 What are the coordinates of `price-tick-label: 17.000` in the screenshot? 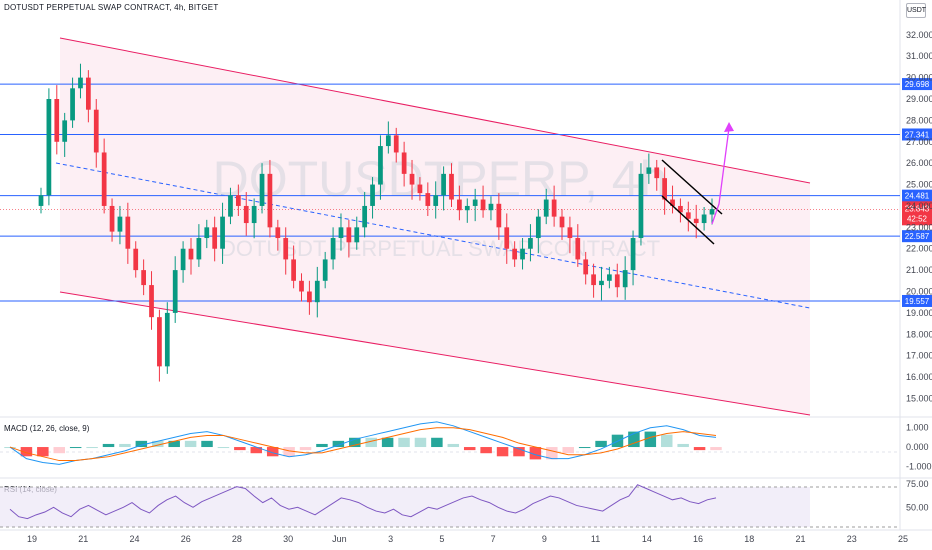 It's located at (919, 356).